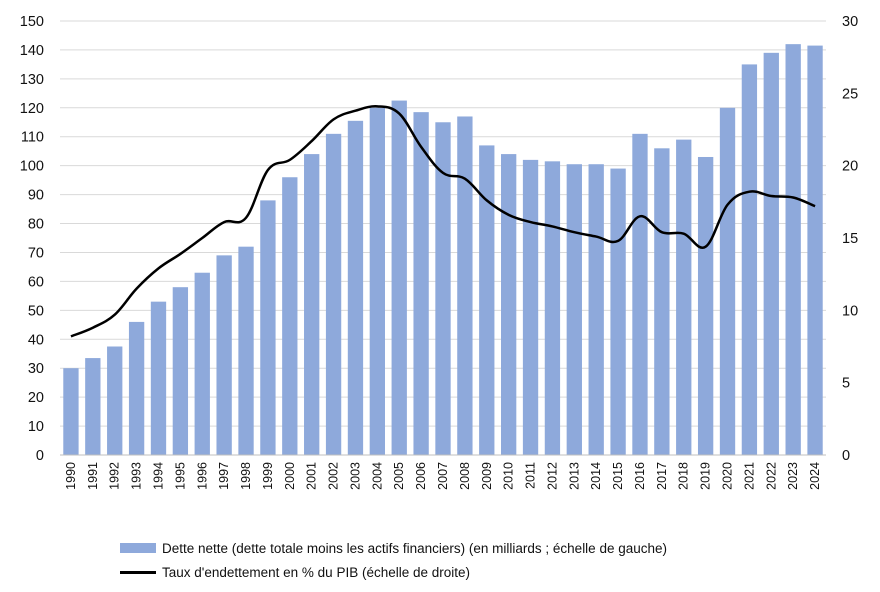  Describe the element at coordinates (93, 406) in the screenshot. I see `bar-1991` at that location.